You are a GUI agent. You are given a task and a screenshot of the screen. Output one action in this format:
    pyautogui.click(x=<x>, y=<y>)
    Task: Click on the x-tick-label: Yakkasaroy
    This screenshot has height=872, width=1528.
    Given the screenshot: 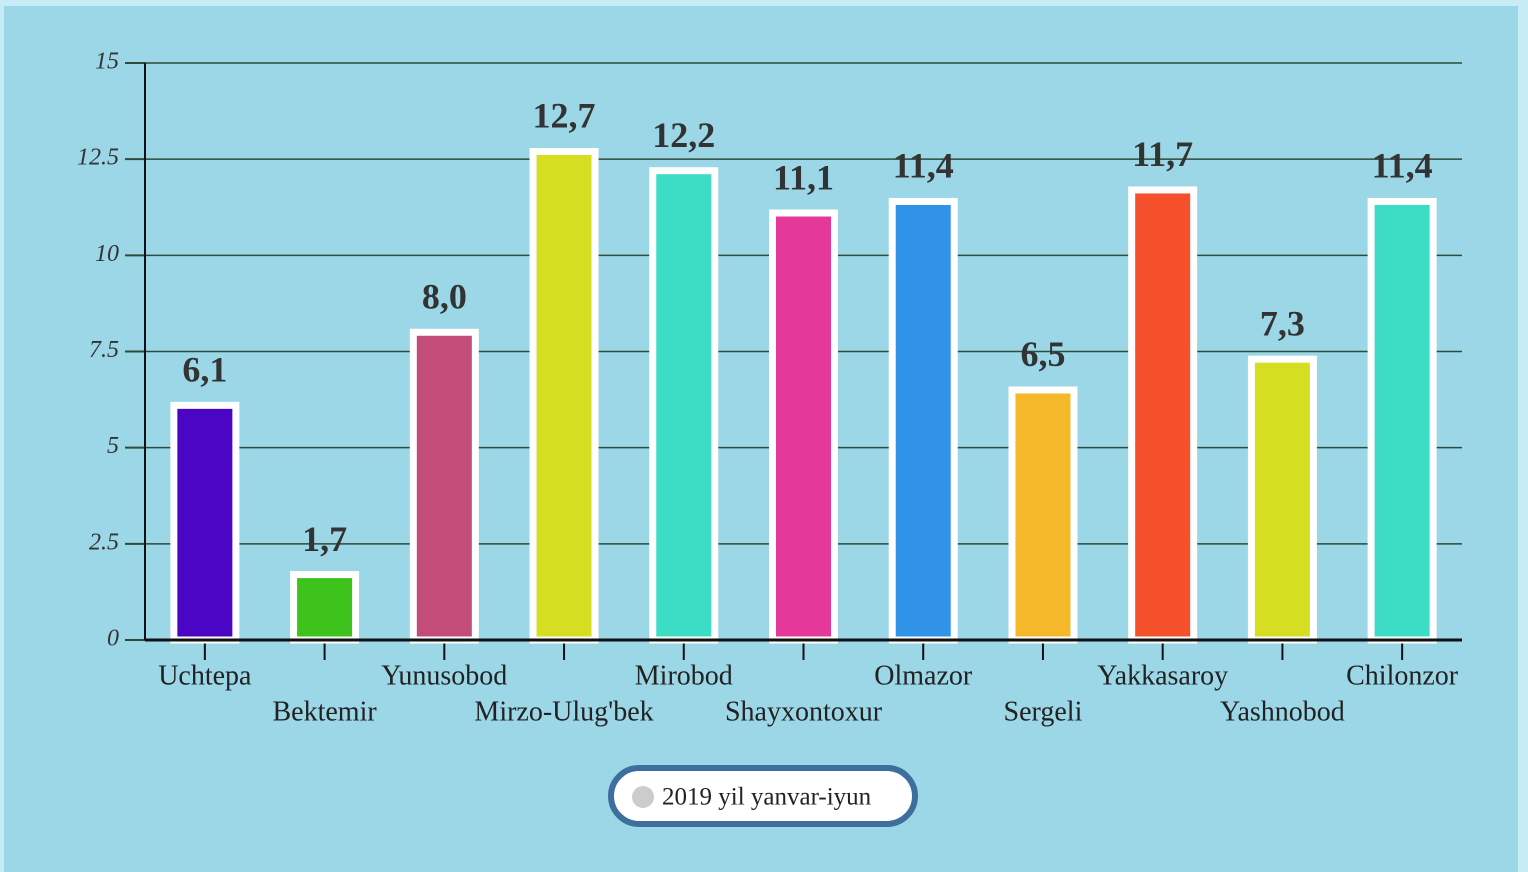 What is the action you would take?
    pyautogui.click(x=1162, y=675)
    